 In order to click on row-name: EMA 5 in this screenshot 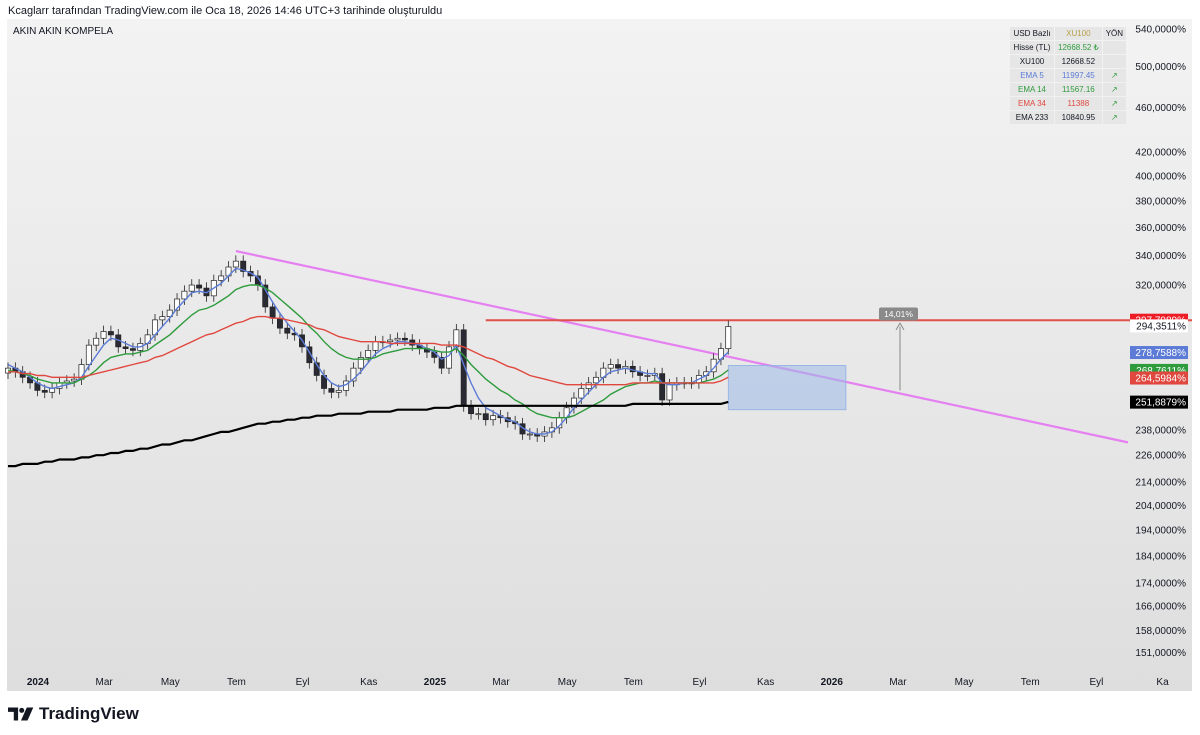, I will do `click(1032, 75)`.